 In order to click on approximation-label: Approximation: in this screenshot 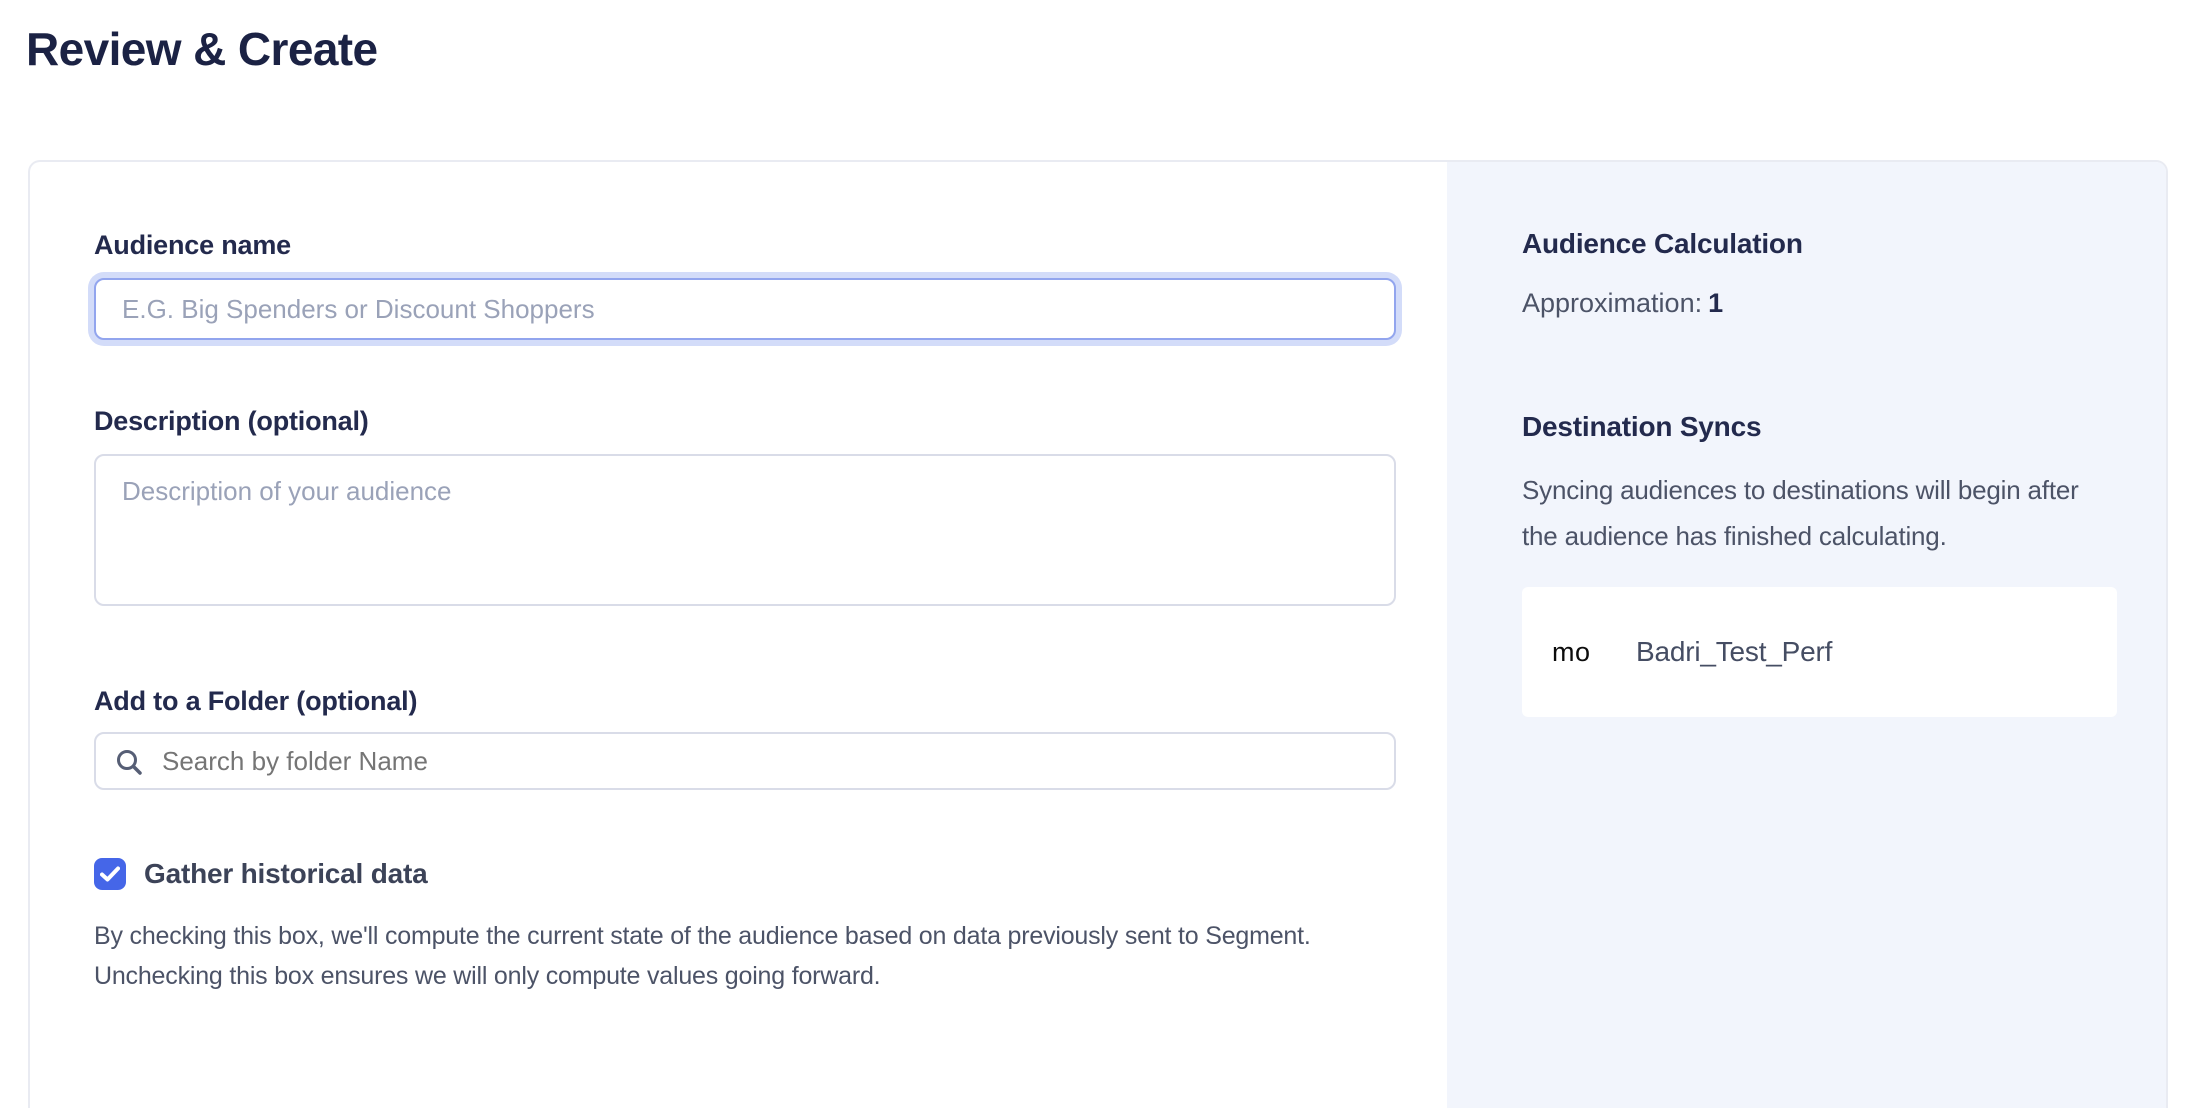, I will do `click(1612, 303)`.